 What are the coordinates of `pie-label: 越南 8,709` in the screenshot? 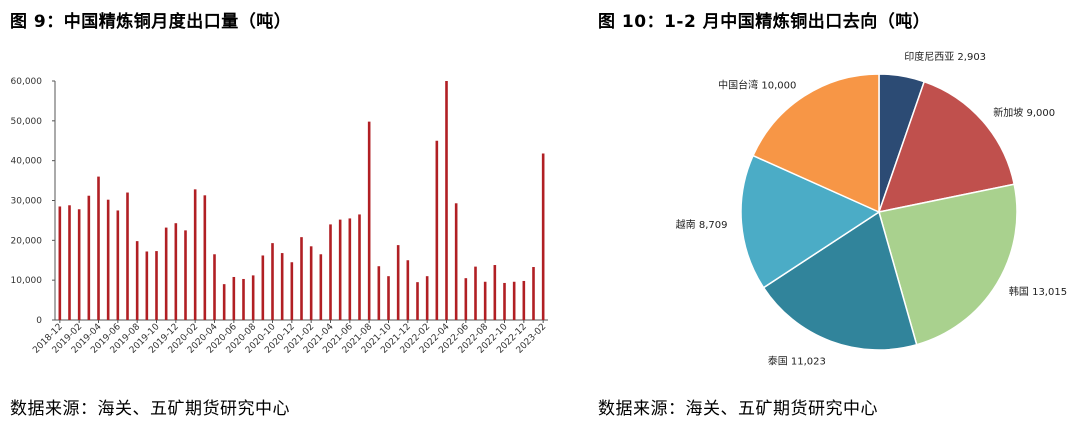 It's located at (702, 224).